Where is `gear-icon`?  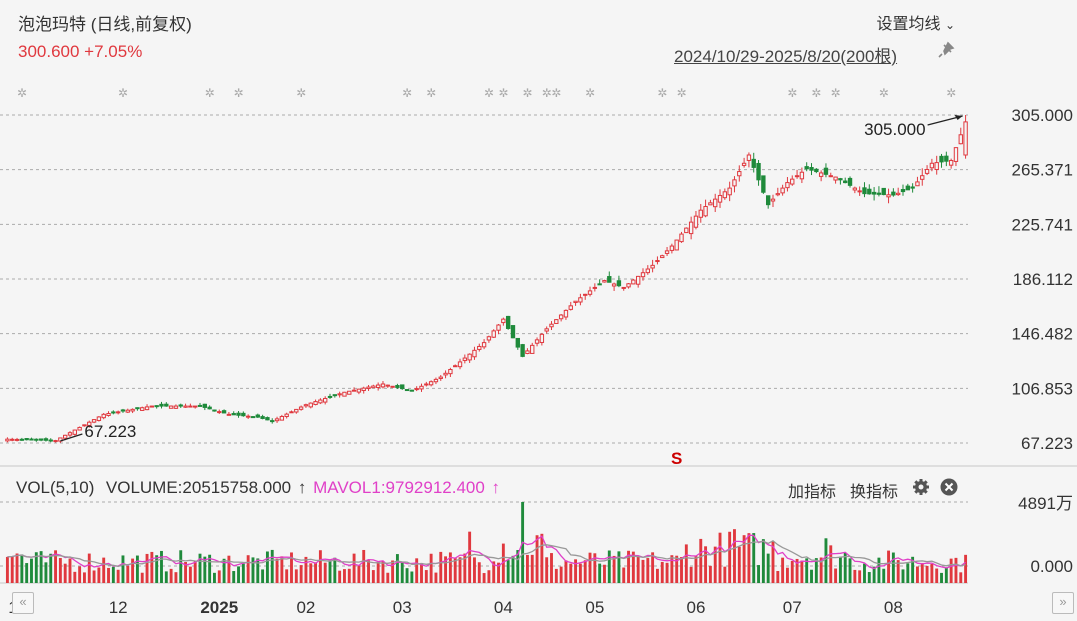
gear-icon is located at coordinates (921, 487).